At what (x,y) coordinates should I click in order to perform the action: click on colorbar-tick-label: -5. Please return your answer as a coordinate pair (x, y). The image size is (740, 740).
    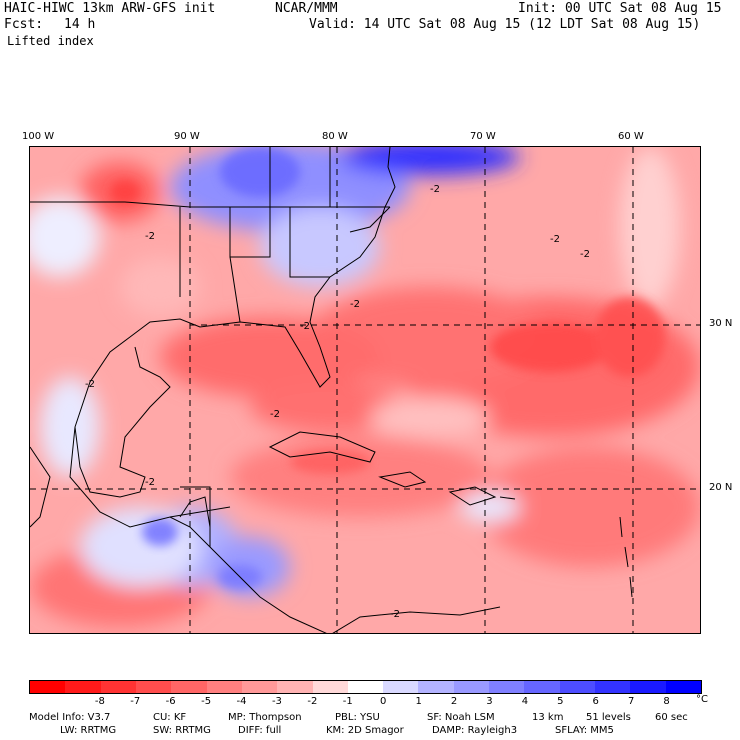
    Looking at the image, I should click on (206, 701).